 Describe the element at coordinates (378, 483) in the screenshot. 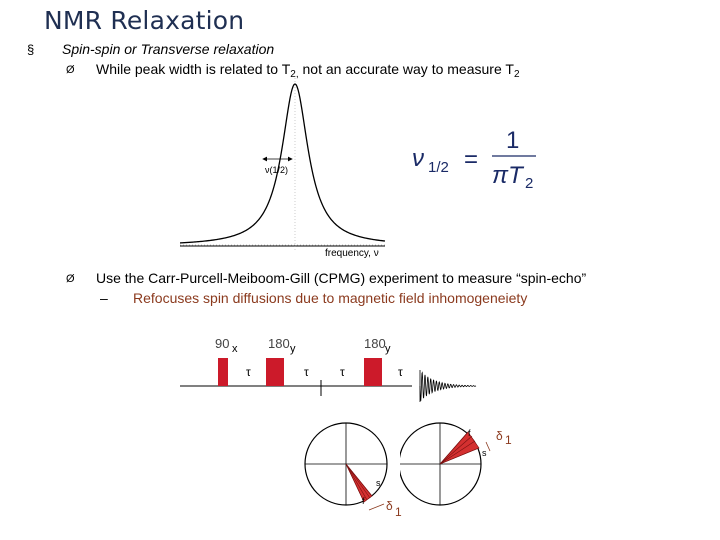

I see `left-label-s: s` at that location.